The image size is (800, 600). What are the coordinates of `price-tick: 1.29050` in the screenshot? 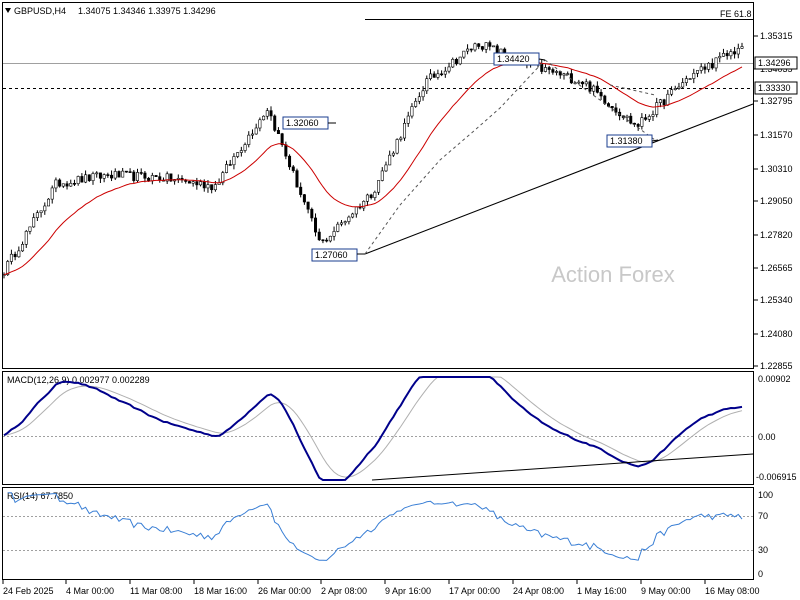 It's located at (773, 201).